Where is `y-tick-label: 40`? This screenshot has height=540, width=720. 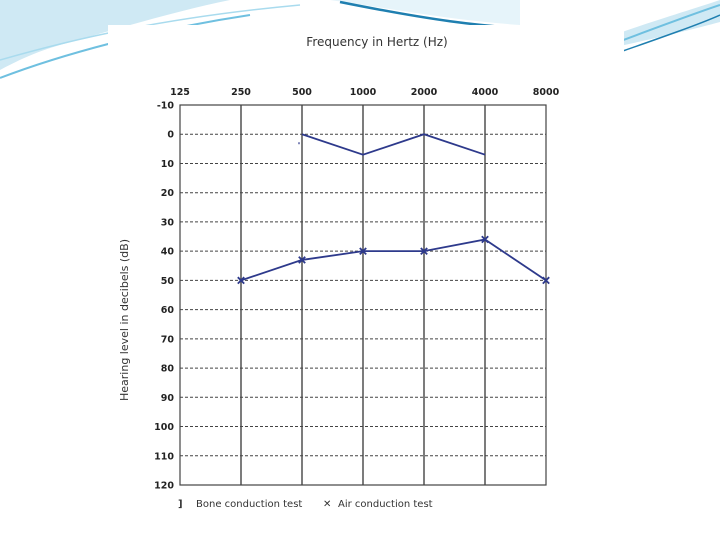
y-tick-label: 40 is located at coordinates (168, 252).